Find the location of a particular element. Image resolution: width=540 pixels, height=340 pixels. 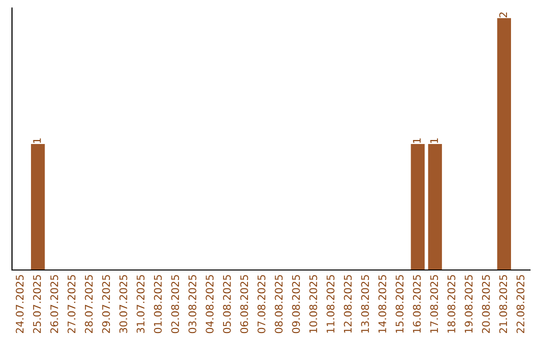

x-tick-label: 28.07.2025 is located at coordinates (88, 304).